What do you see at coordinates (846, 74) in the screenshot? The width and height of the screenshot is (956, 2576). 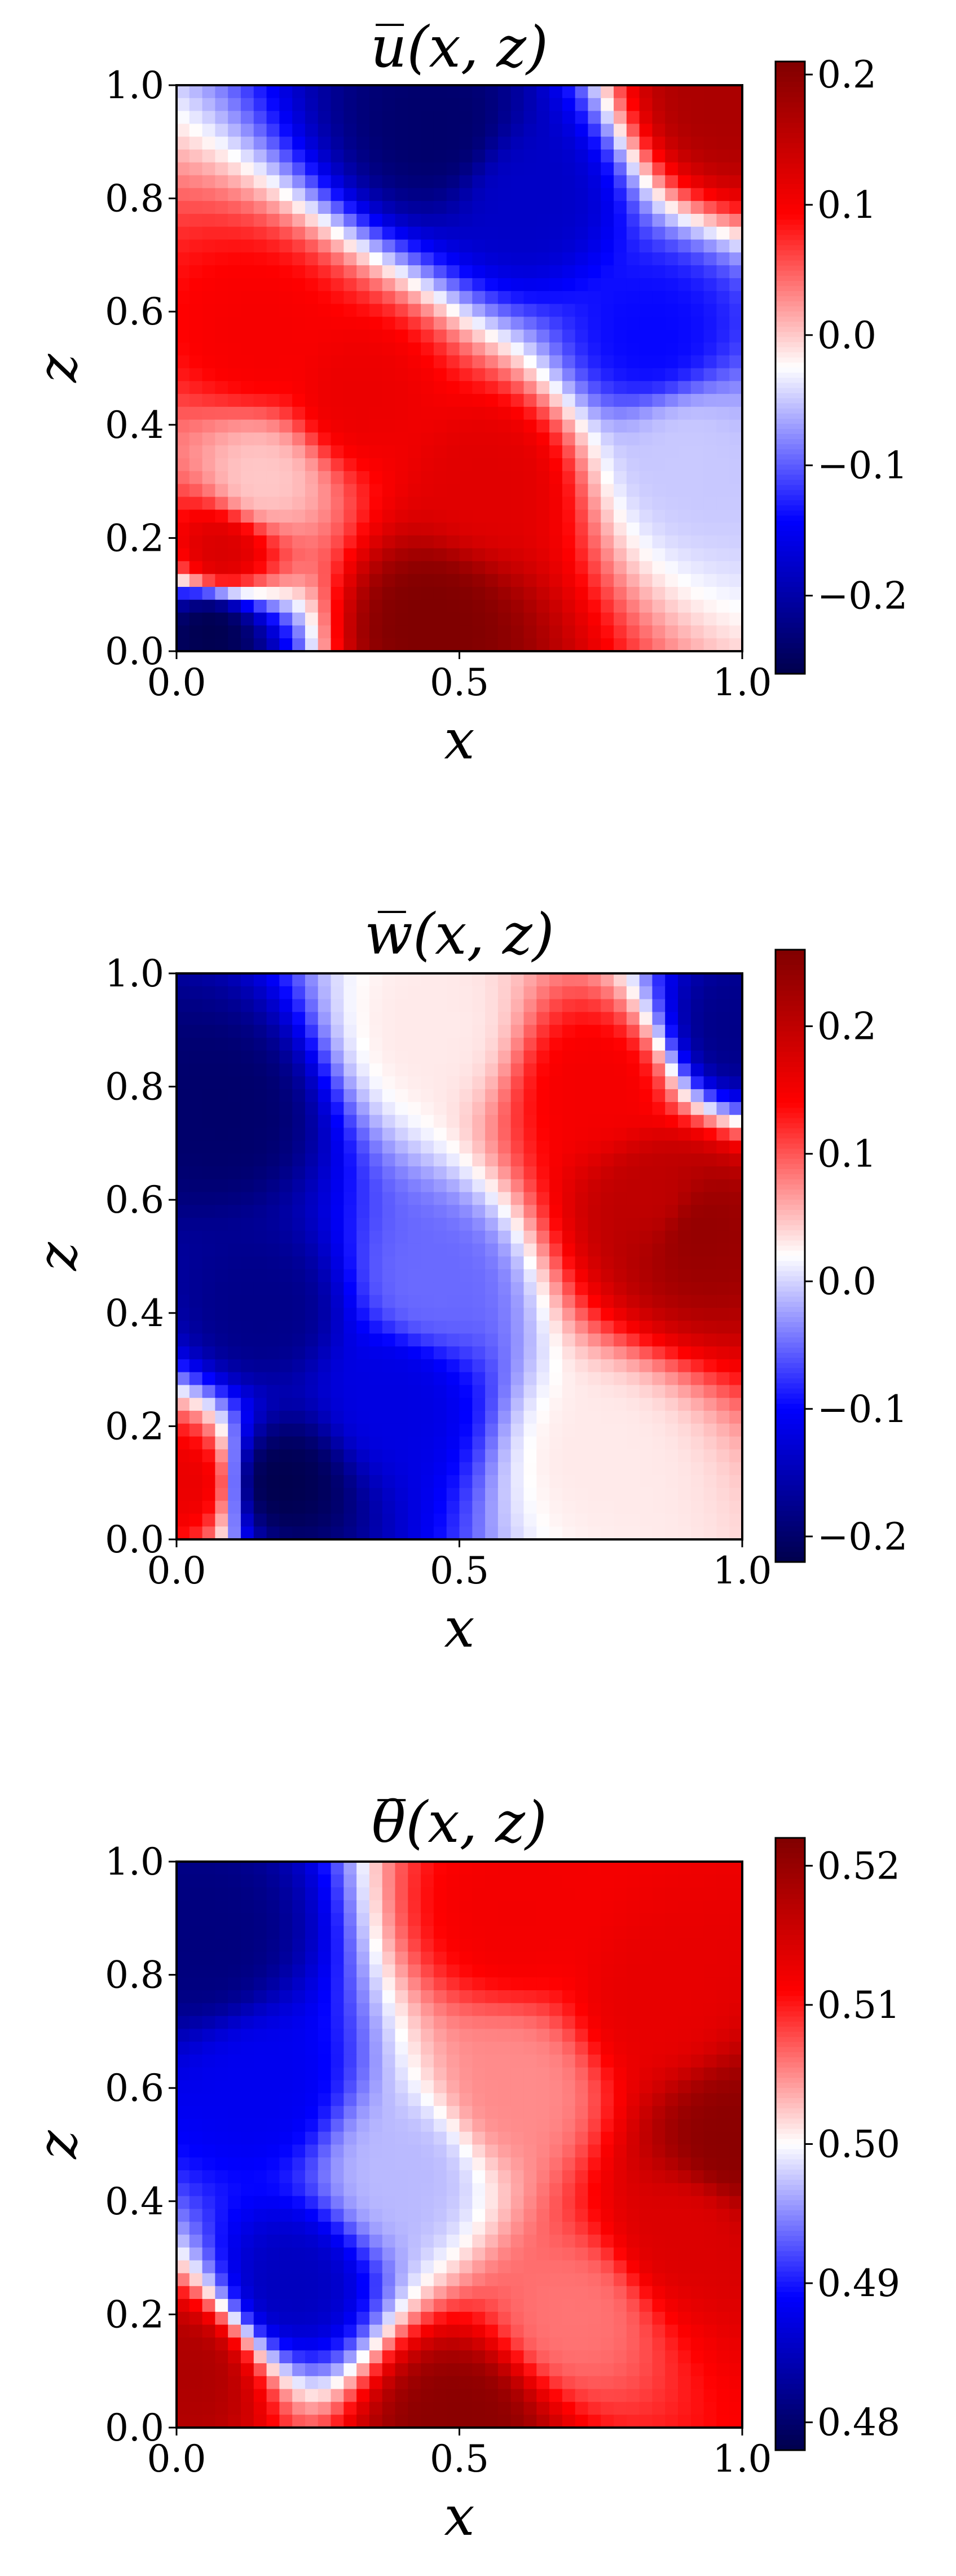 I see `colorbar-tick-label: 0.2` at bounding box center [846, 74].